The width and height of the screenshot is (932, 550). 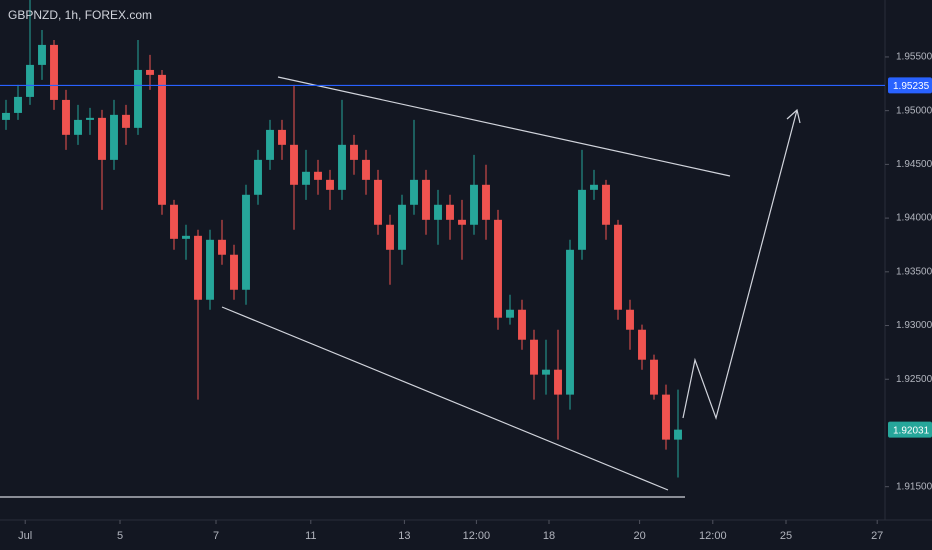 What do you see at coordinates (639, 536) in the screenshot?
I see `x-tick-label: 20` at bounding box center [639, 536].